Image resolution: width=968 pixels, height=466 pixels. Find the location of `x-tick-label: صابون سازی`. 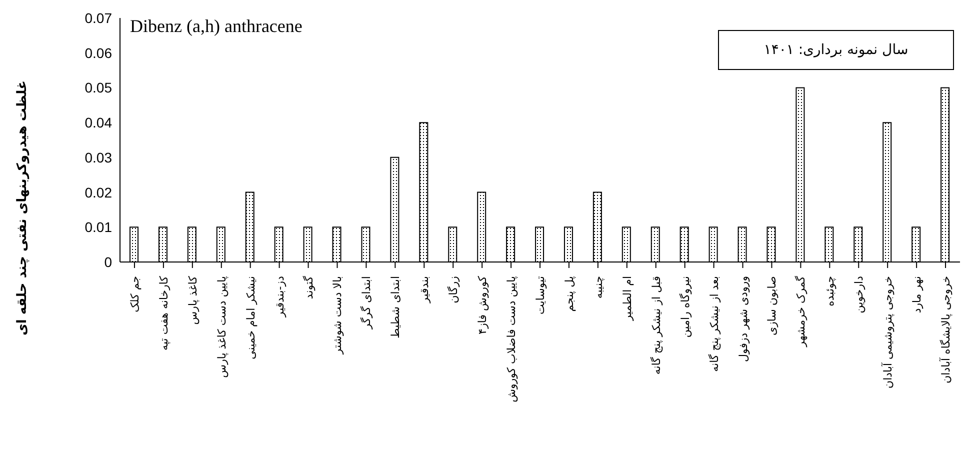

x-tick-label: صابون سازی is located at coordinates (772, 306).